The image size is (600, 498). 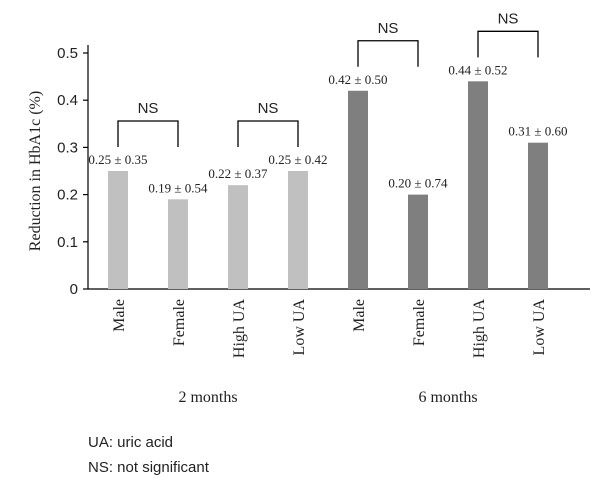 What do you see at coordinates (74, 289) in the screenshot?
I see `y-tick-label: 0` at bounding box center [74, 289].